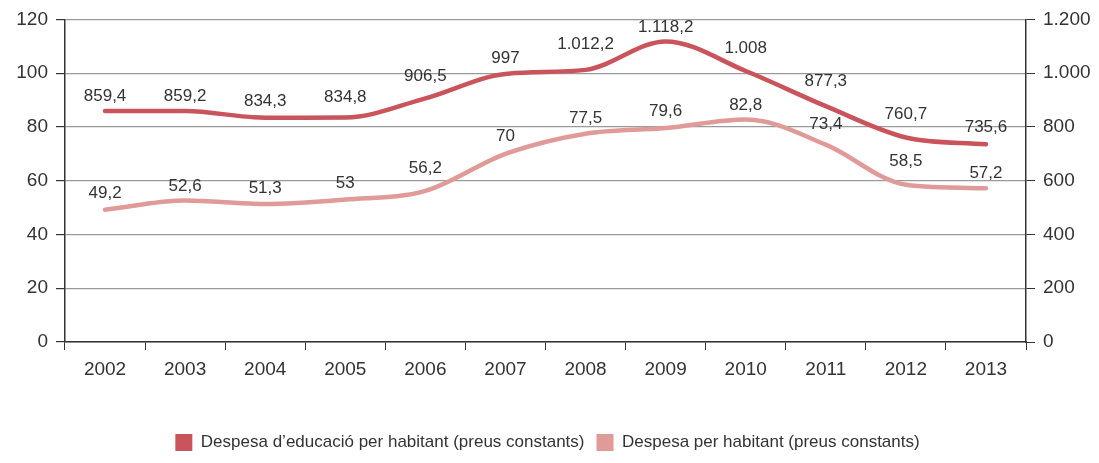 The width and height of the screenshot is (1099, 463). Describe the element at coordinates (745, 368) in the screenshot. I see `x-tick-label: 2010` at that location.